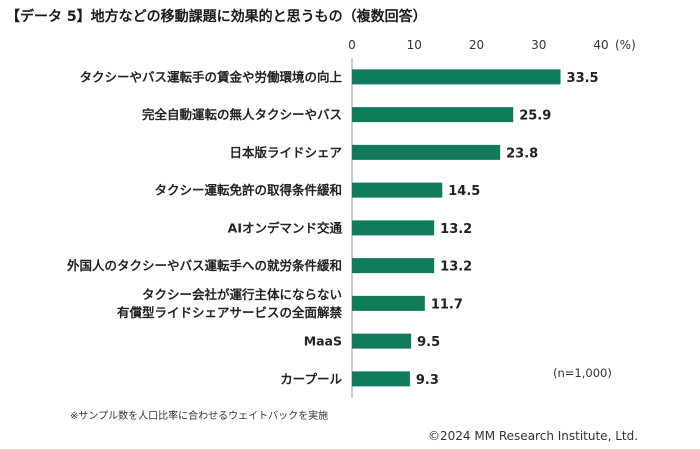 The width and height of the screenshot is (700, 449). I want to click on sample-size-label: (n=1,000), so click(582, 373).